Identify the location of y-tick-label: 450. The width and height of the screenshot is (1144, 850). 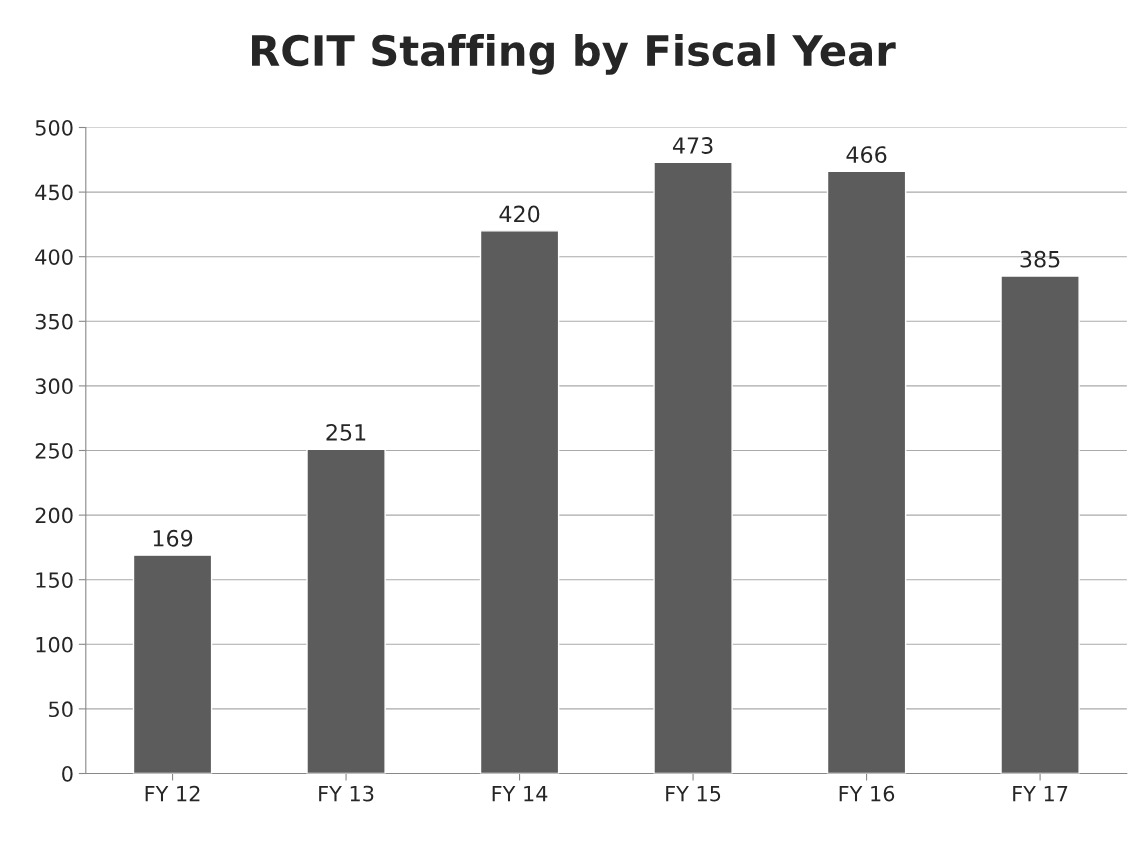
(54, 192).